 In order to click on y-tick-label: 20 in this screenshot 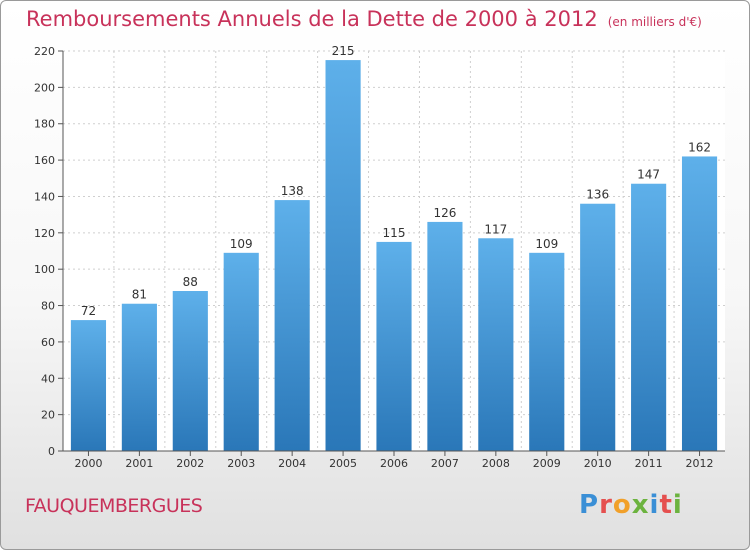, I will do `click(48, 415)`.